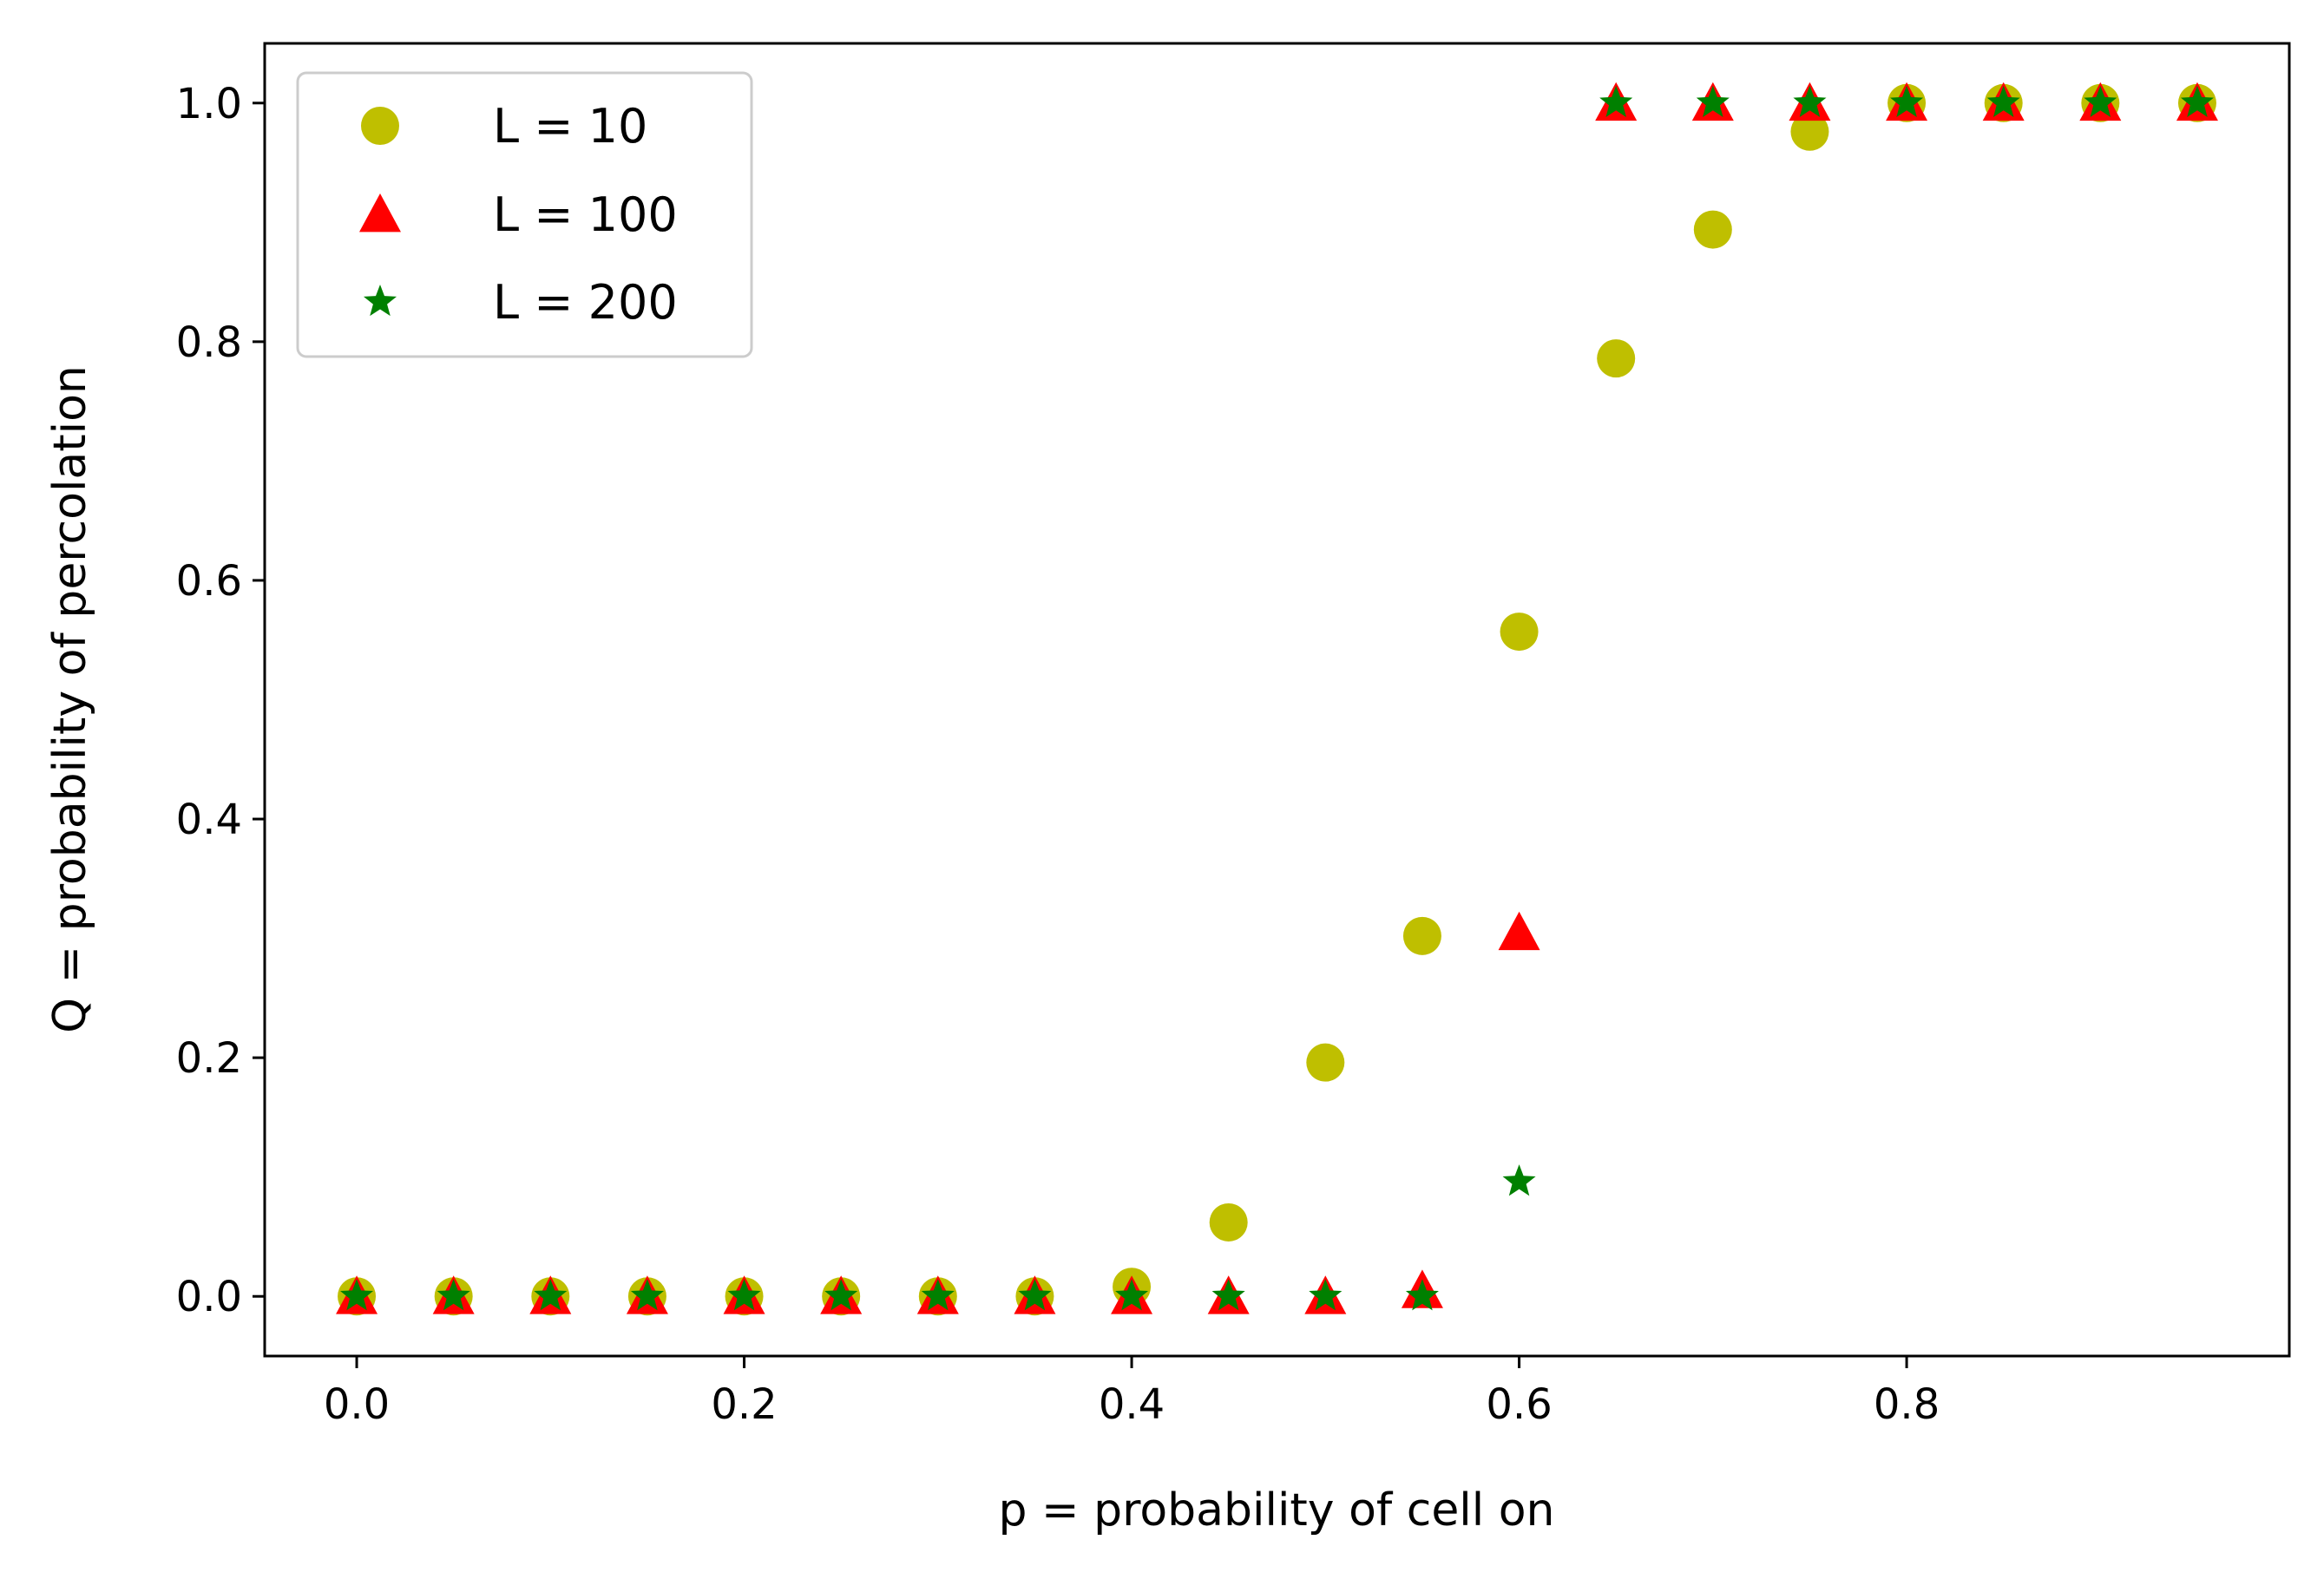  Describe the element at coordinates (209, 1297) in the screenshot. I see `y-tick-label: 0.0` at that location.